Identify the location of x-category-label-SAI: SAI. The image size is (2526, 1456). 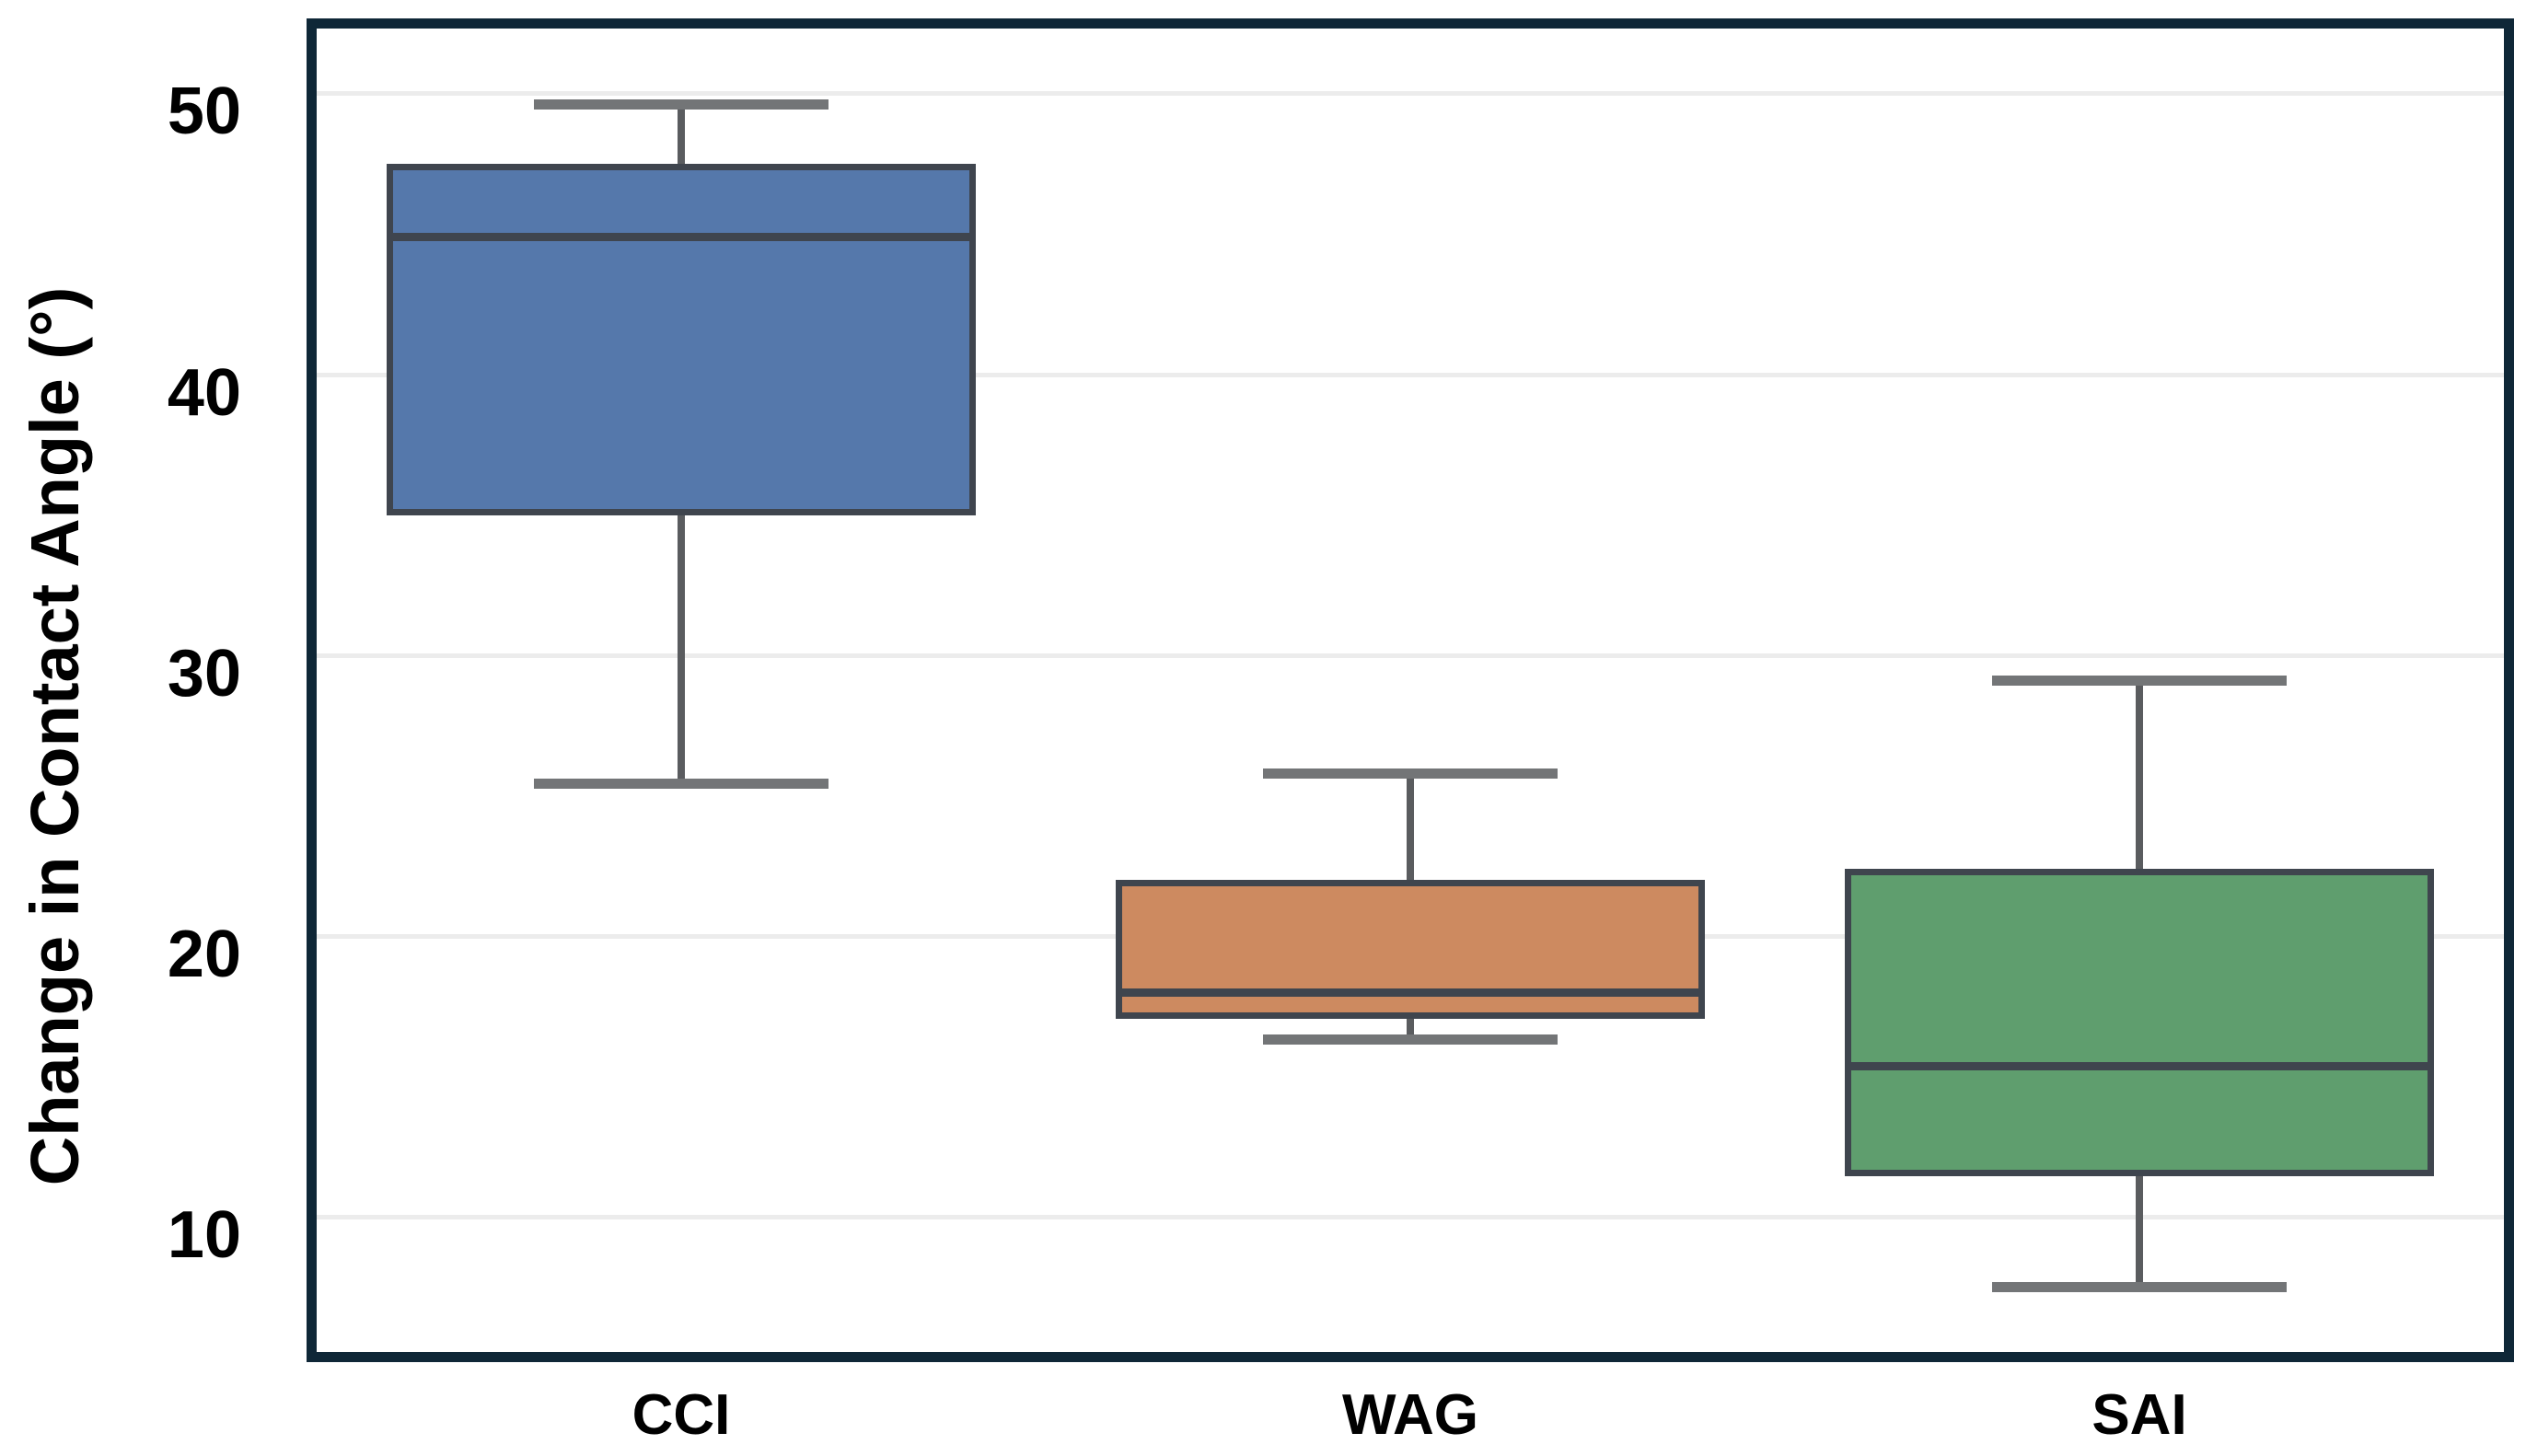
(2139, 1415).